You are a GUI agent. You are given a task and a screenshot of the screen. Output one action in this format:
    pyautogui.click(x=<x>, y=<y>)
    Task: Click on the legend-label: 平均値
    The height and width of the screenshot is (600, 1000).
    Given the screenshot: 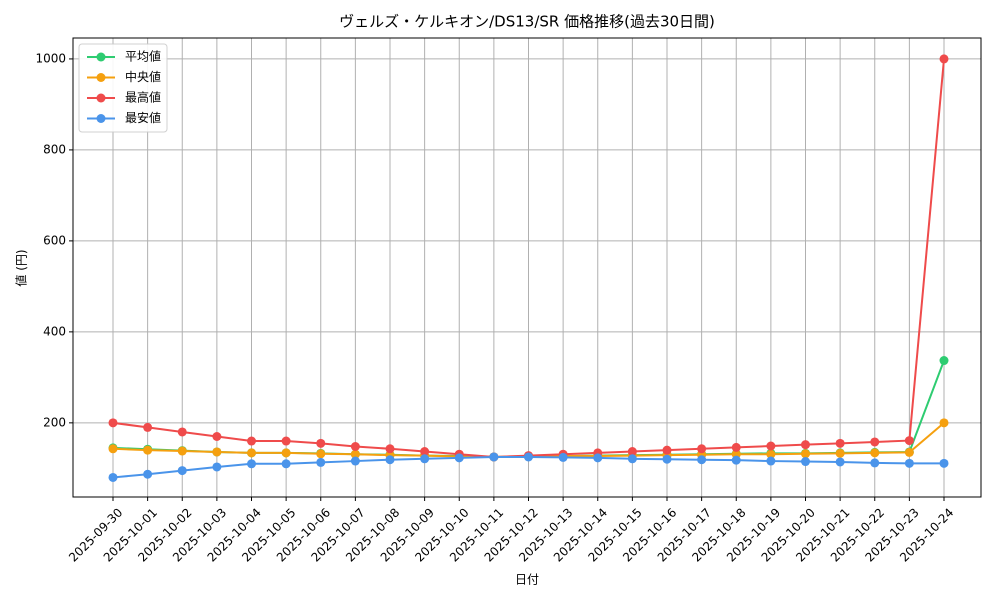 What is the action you would take?
    pyautogui.click(x=143, y=56)
    